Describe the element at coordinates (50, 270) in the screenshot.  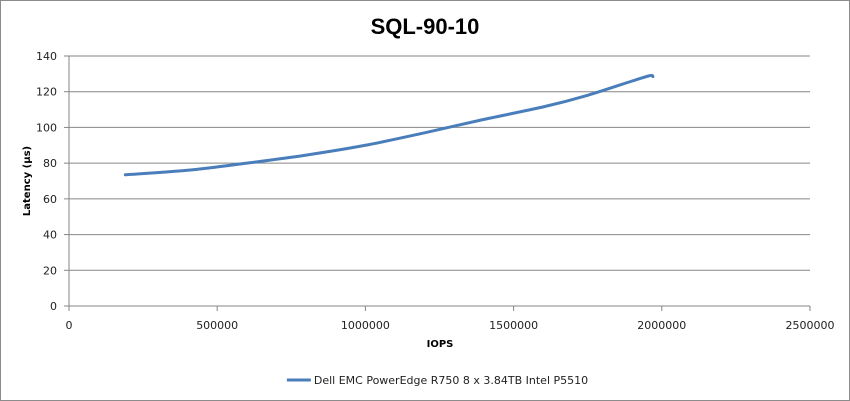
I see `y-tick-label: 20` at that location.